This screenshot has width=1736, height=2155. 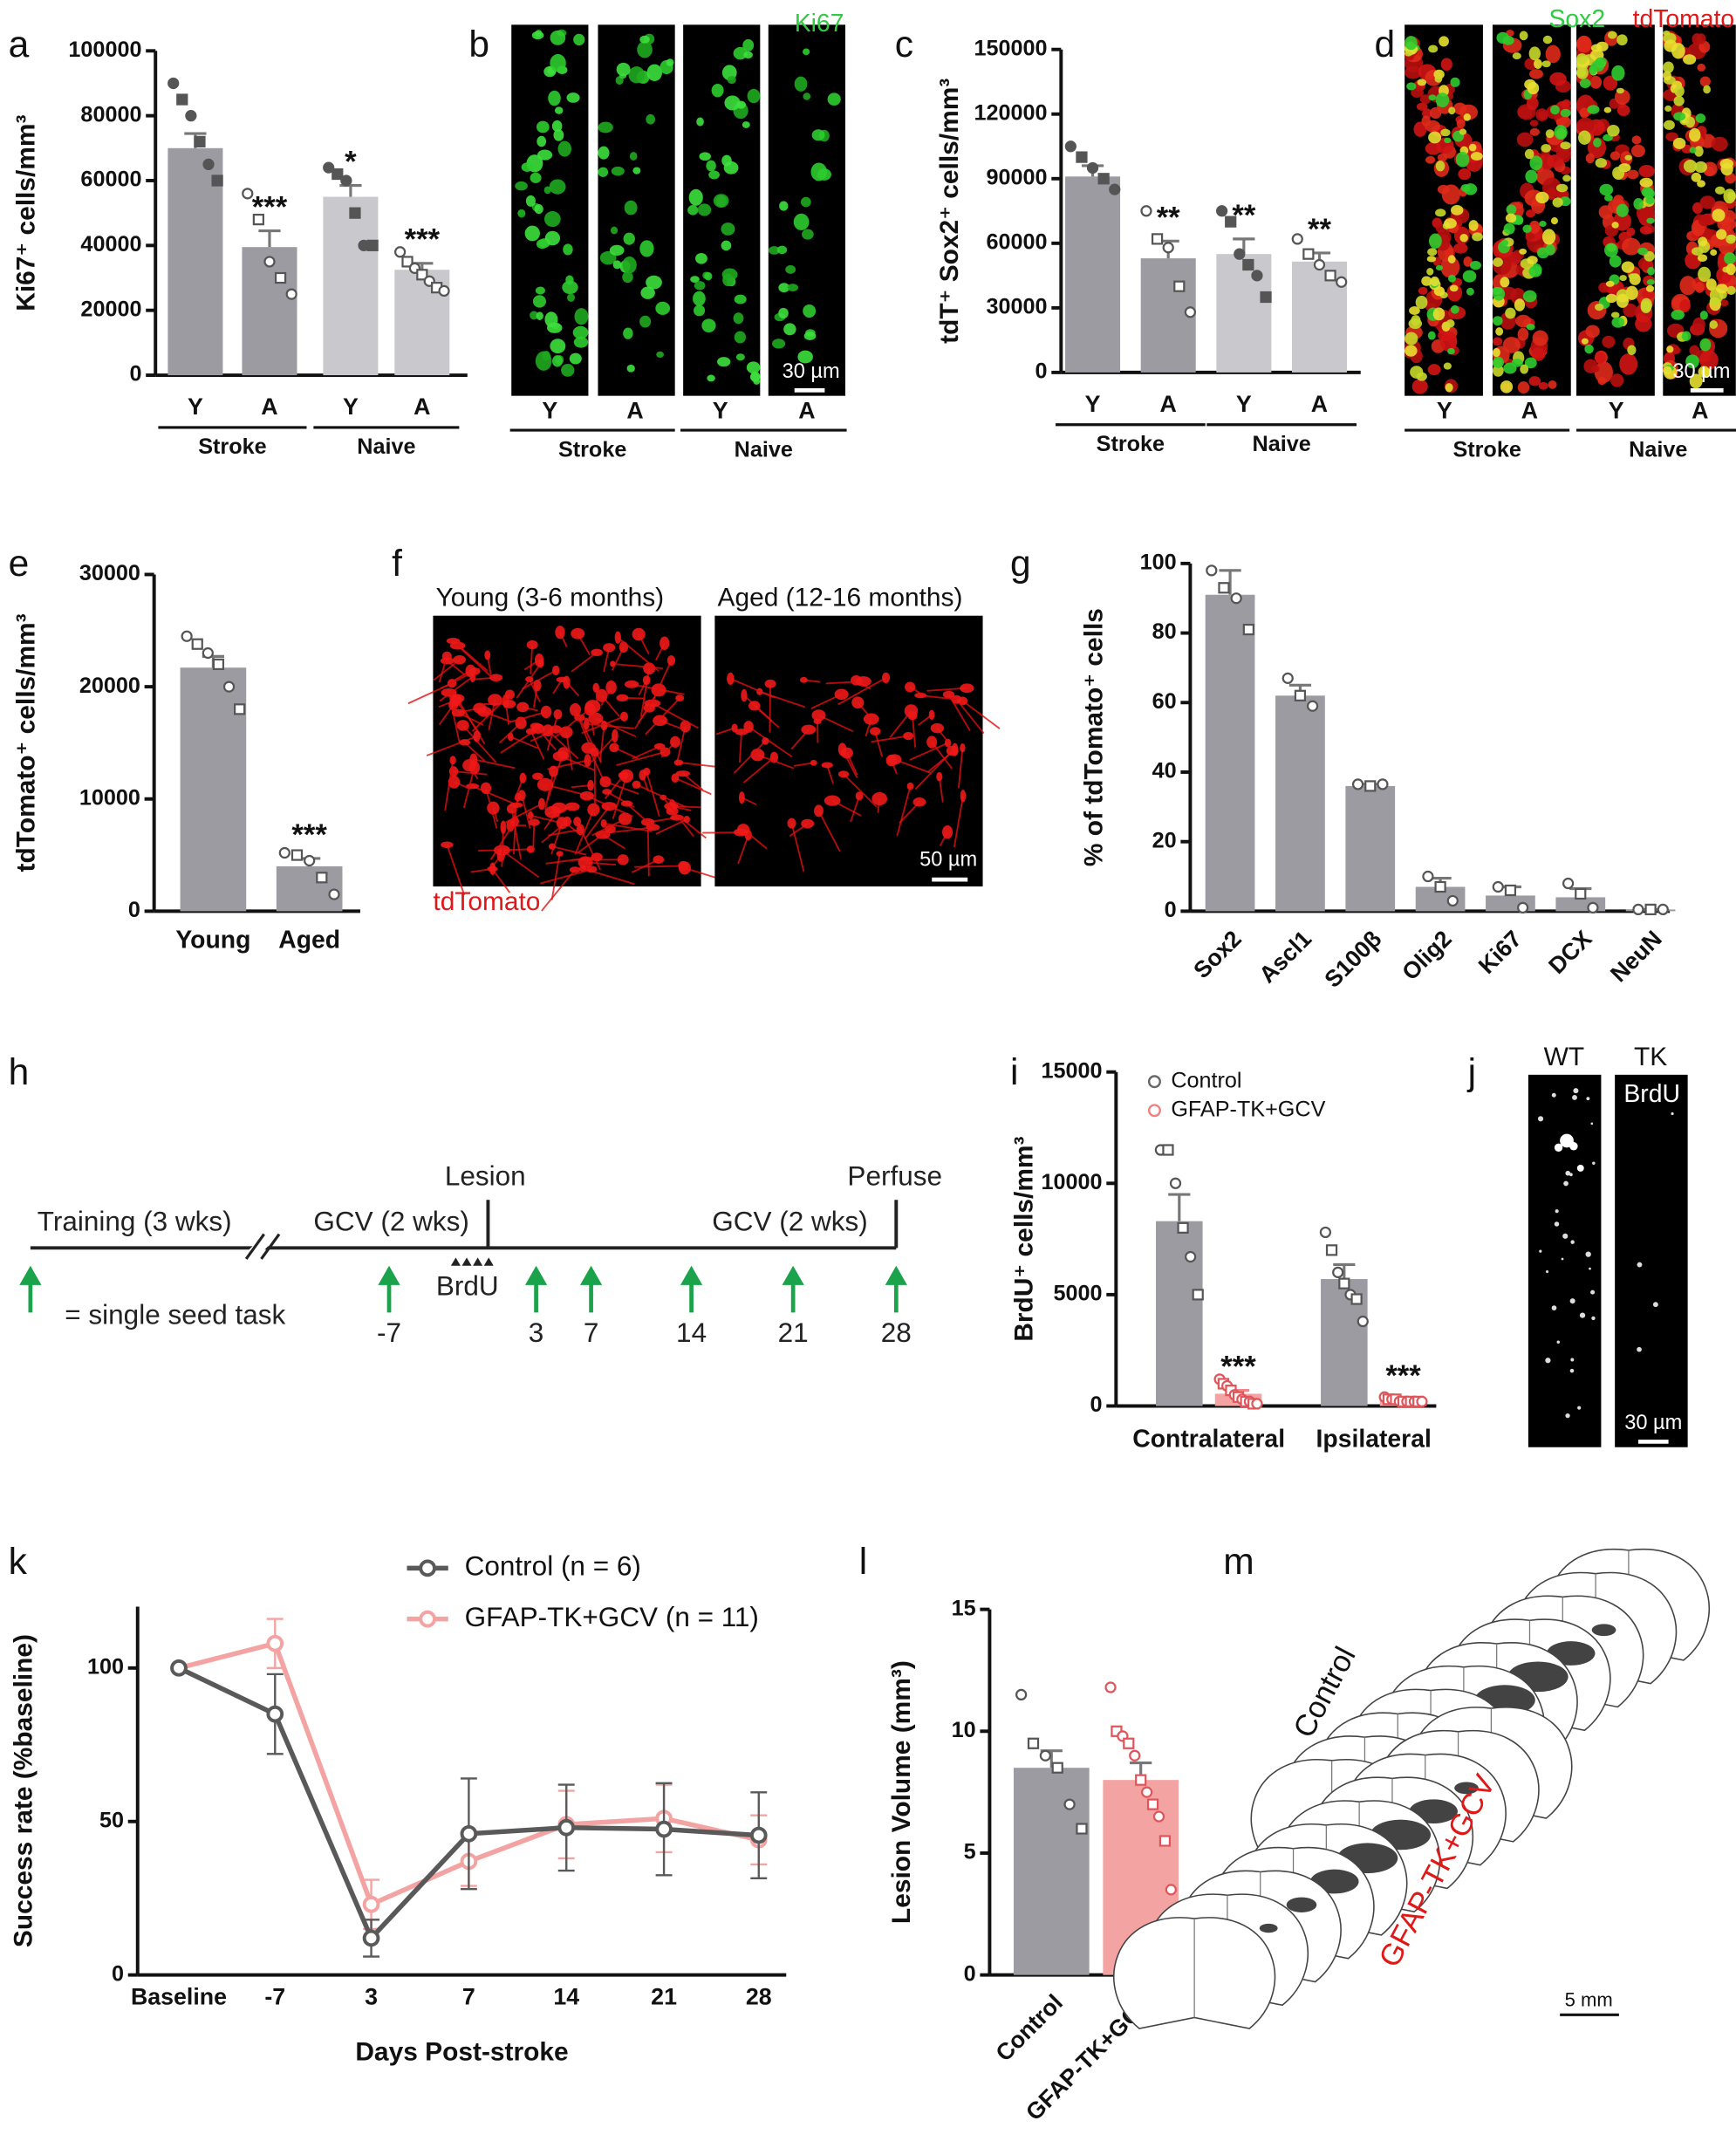 What do you see at coordinates (19, 1072) in the screenshot?
I see `panel-letter: h` at bounding box center [19, 1072].